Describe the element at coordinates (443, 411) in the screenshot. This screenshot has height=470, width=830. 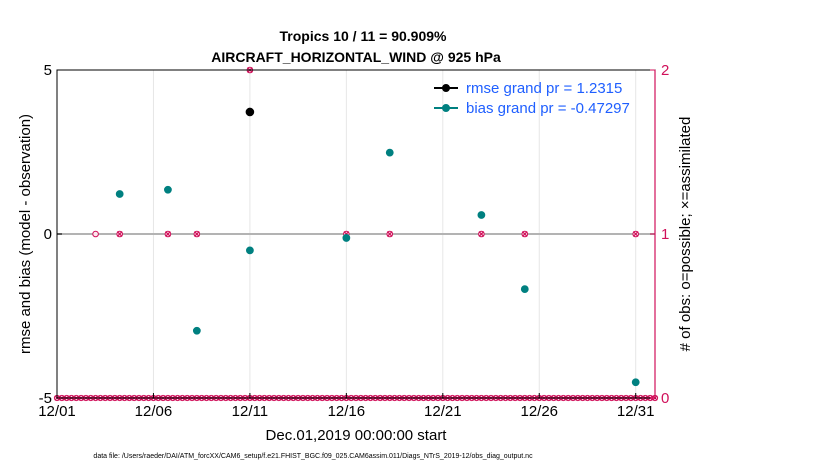
I see `x-tick-label: 12/21` at that location.